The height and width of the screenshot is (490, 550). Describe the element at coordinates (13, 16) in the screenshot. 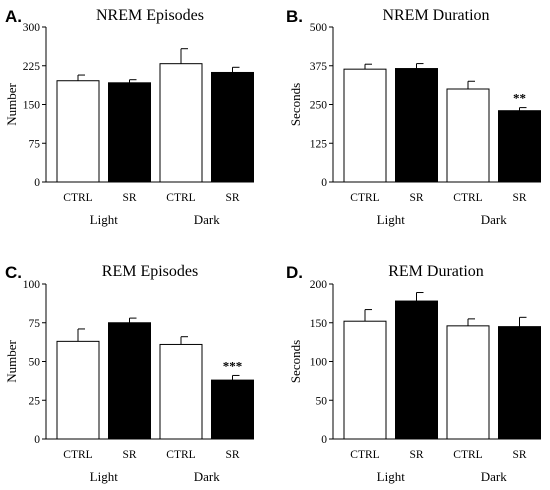

I see `panel-letter: A.` at that location.